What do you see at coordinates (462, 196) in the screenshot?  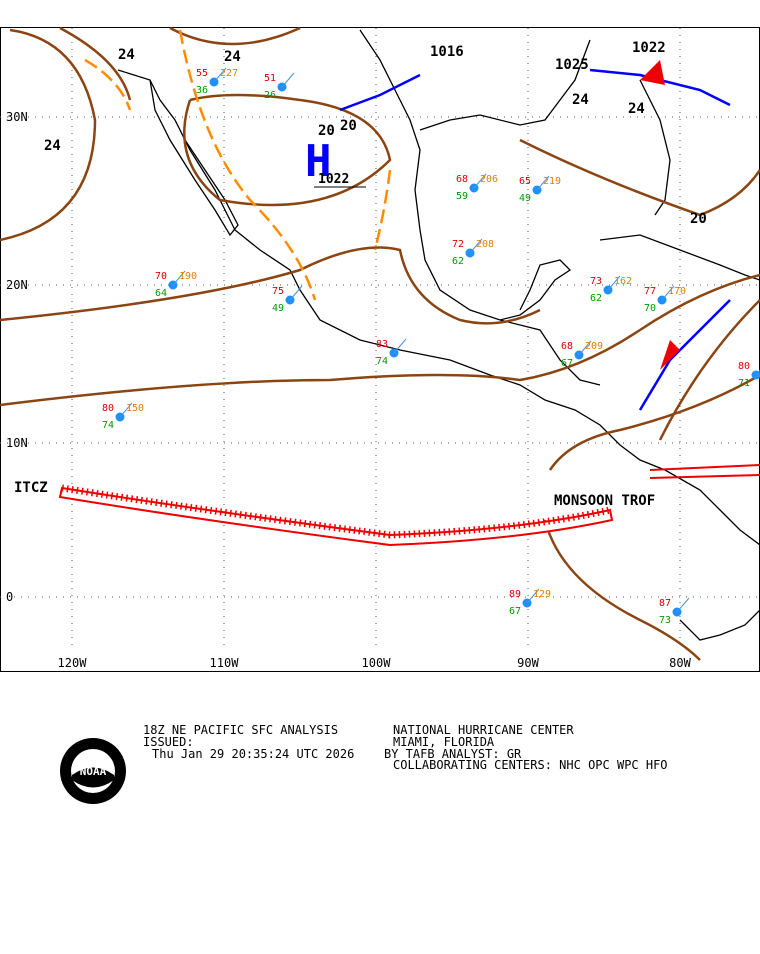 I see `station-dew: 59` at bounding box center [462, 196].